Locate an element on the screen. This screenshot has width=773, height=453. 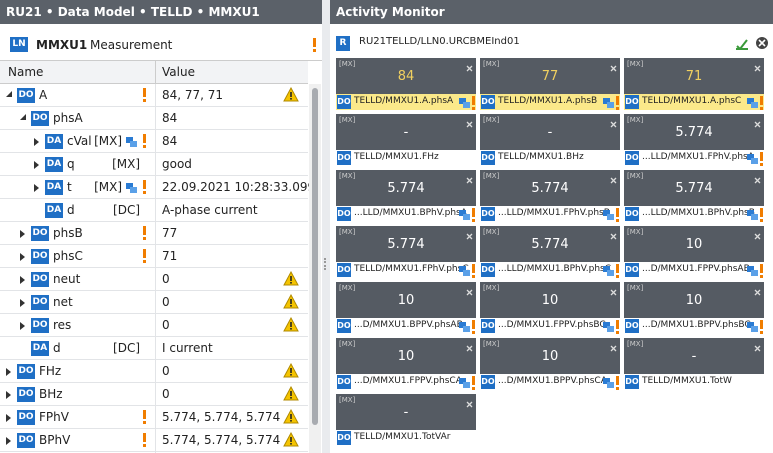
tree-row: DO net 0 is located at coordinates (154, 302).